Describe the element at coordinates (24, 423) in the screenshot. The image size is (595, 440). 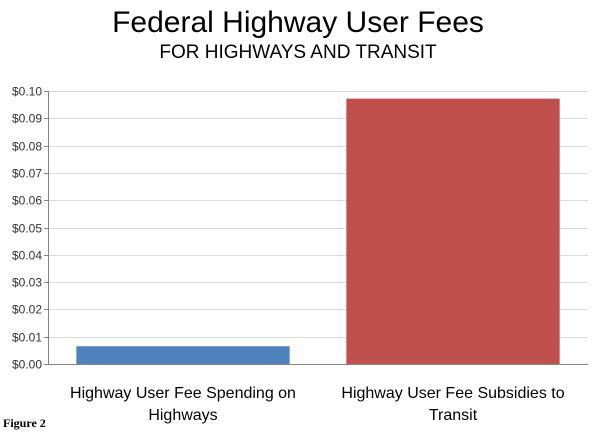
I see `figure-label: Figure 2` at that location.